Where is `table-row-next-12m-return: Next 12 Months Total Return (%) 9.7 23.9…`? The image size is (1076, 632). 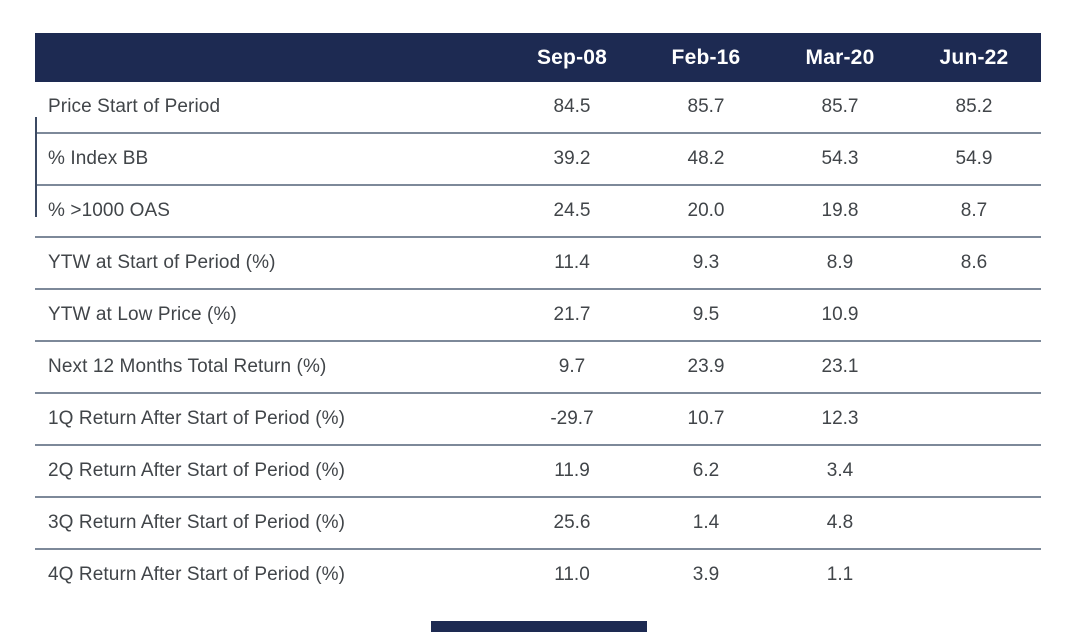
table-row-next-12m-return: Next 12 Months Total Return (%) 9.7 23.9… is located at coordinates (538, 367).